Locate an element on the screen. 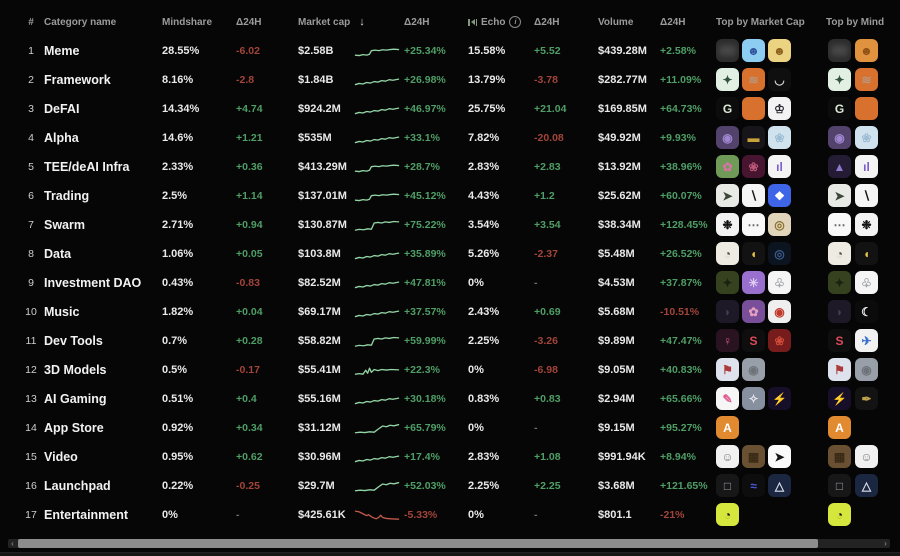  navy-peak-token-icon: △ is located at coordinates (866, 485).